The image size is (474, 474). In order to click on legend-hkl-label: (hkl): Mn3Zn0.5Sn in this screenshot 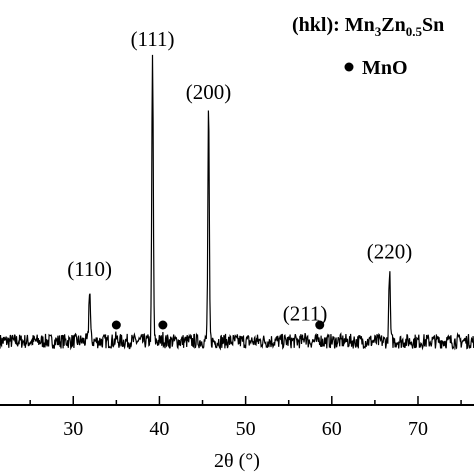, I will do `click(368, 26)`.